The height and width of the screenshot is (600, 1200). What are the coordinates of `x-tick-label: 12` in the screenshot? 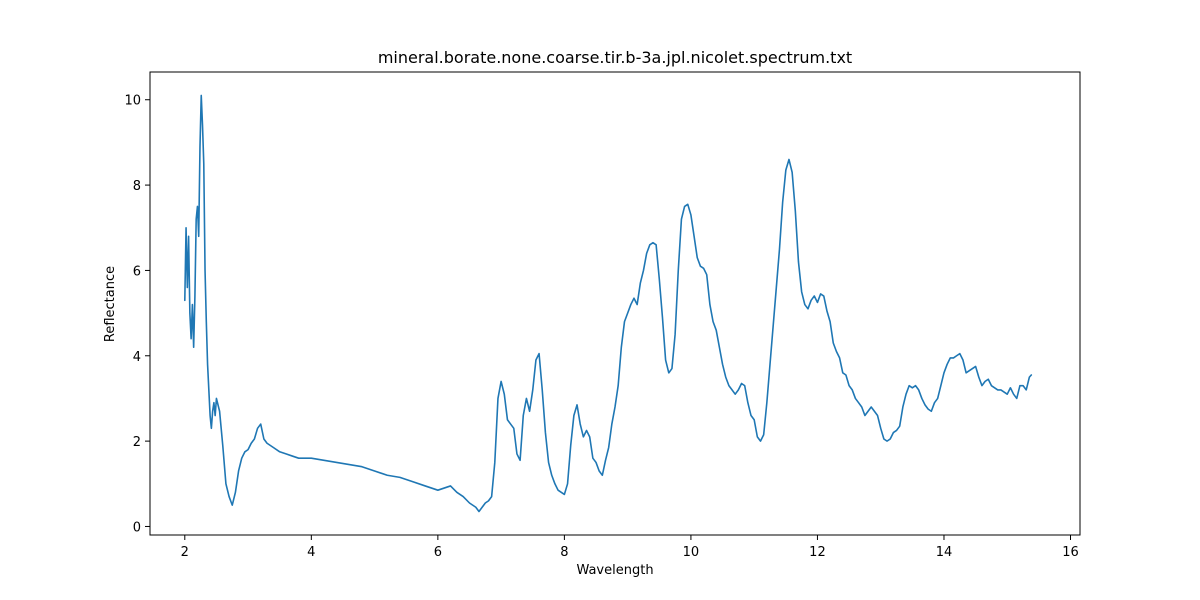 It's located at (817, 552).